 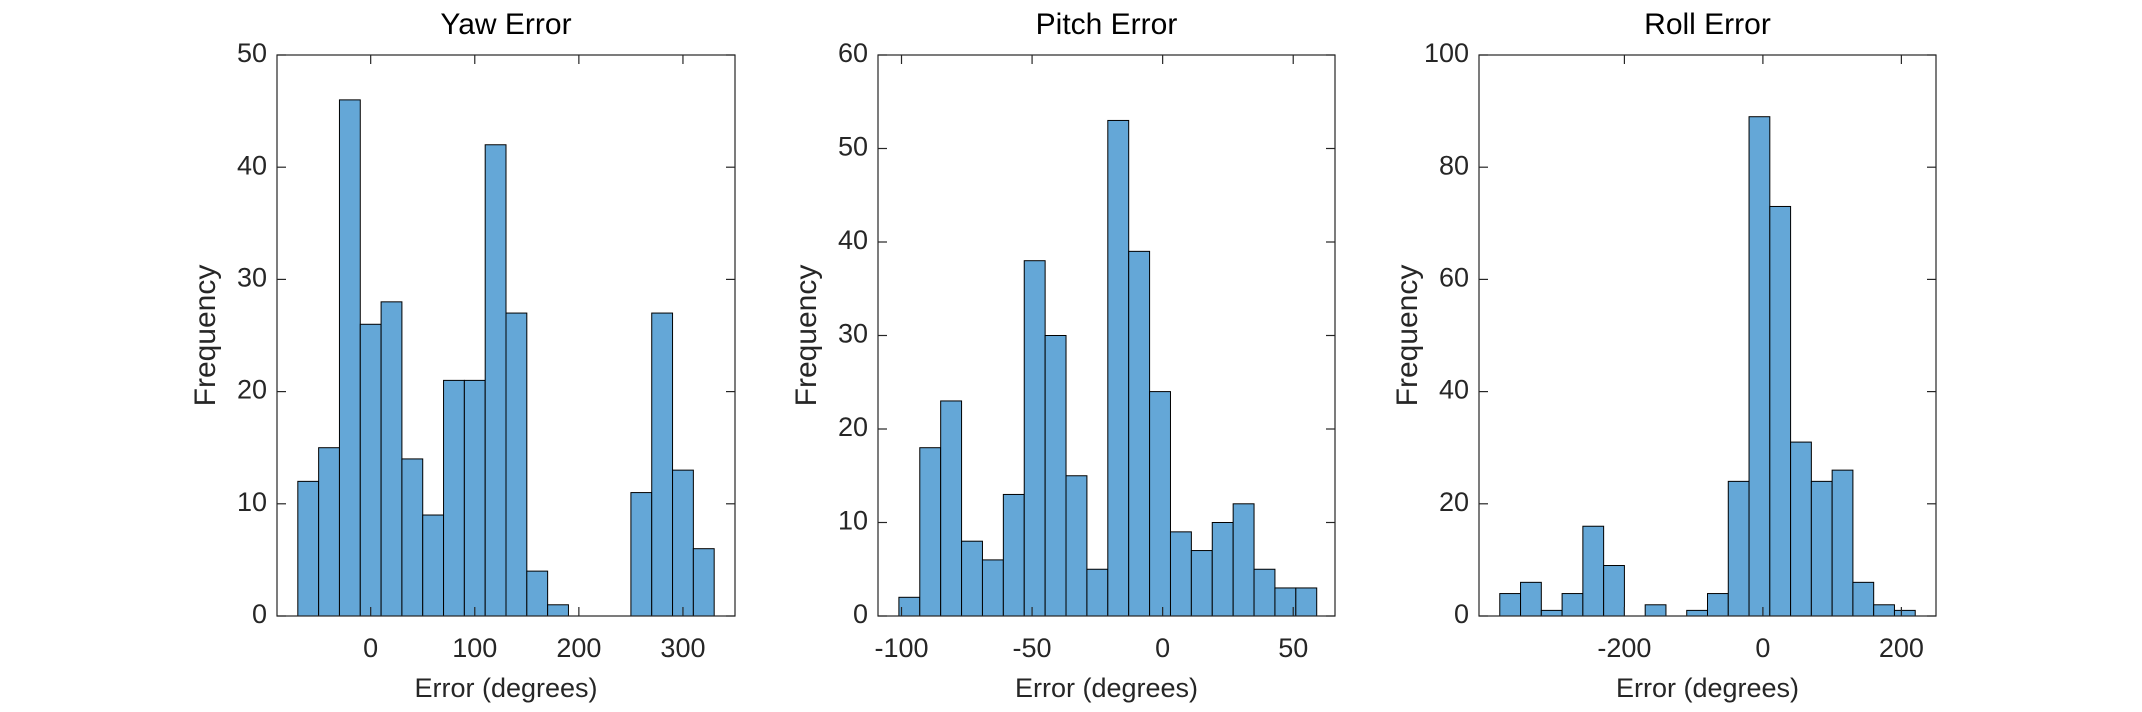 What do you see at coordinates (682, 648) in the screenshot?
I see `x-tick-label: 300` at bounding box center [682, 648].